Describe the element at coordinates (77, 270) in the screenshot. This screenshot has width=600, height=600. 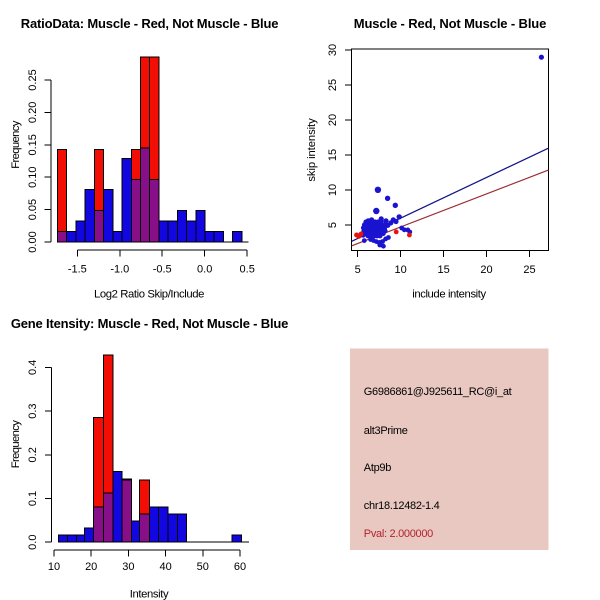
I see `svg-text: -1.5` at that location.